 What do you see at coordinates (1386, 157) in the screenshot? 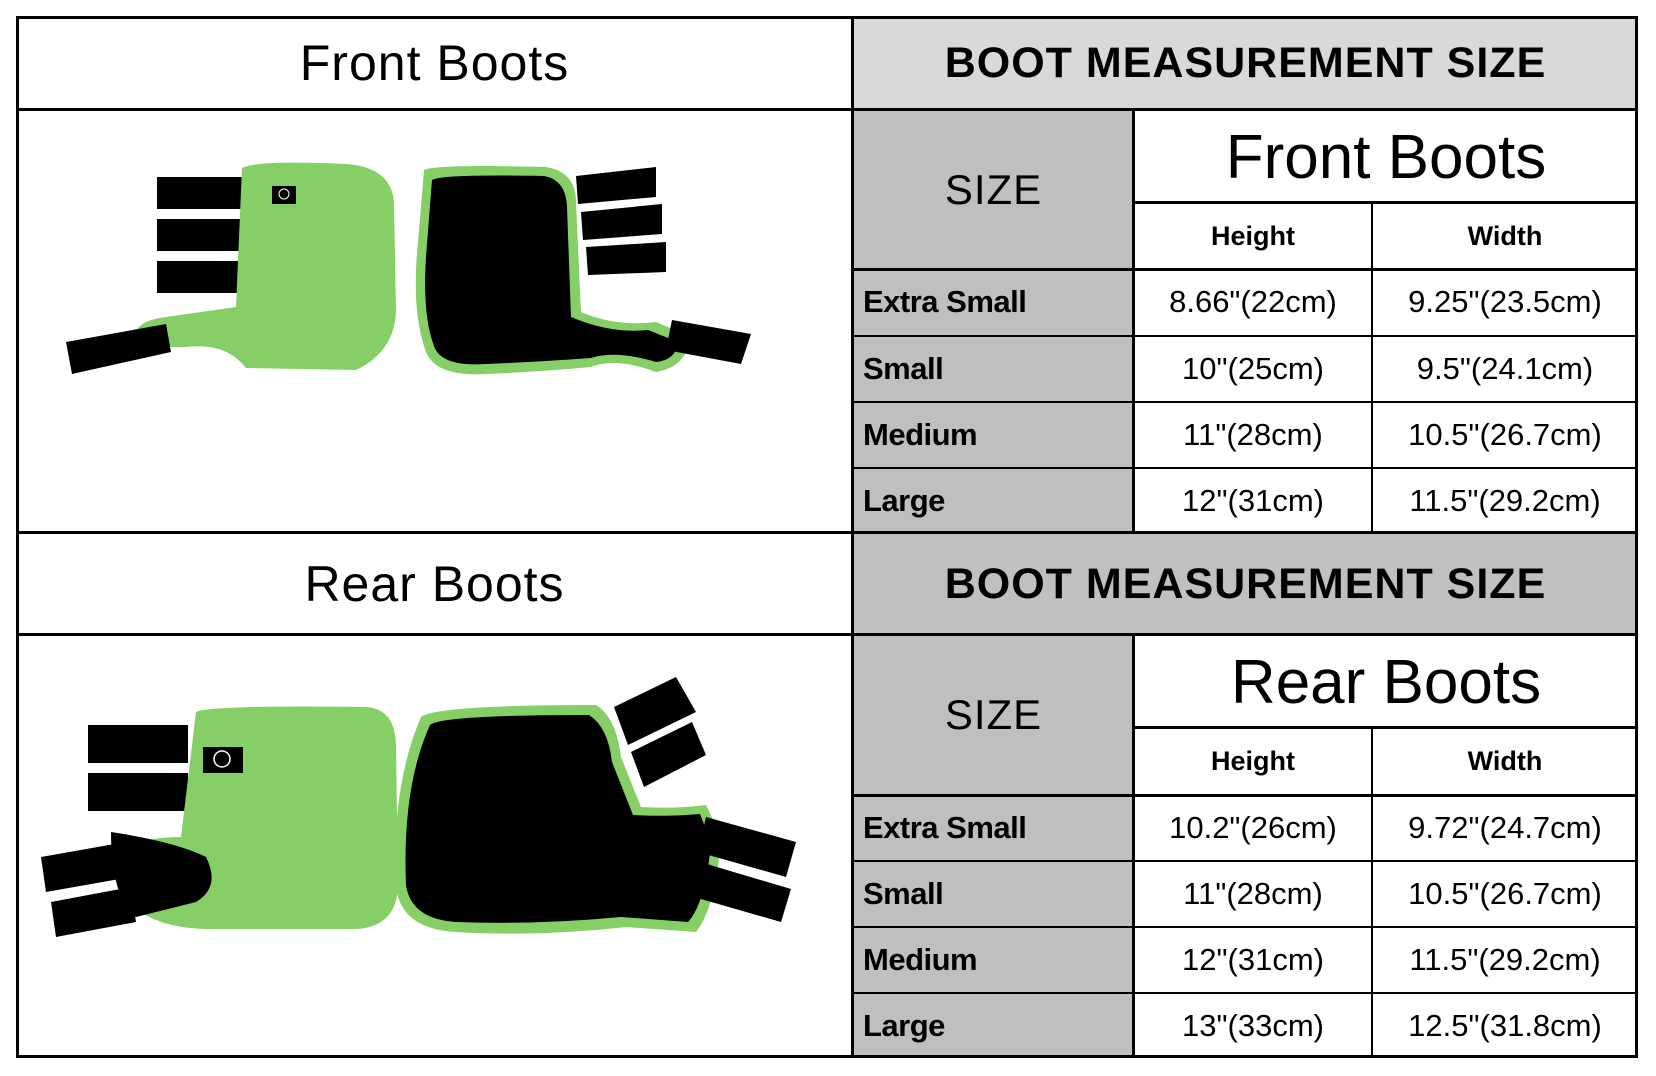
I see `front-table-title: Front Boots` at bounding box center [1386, 157].